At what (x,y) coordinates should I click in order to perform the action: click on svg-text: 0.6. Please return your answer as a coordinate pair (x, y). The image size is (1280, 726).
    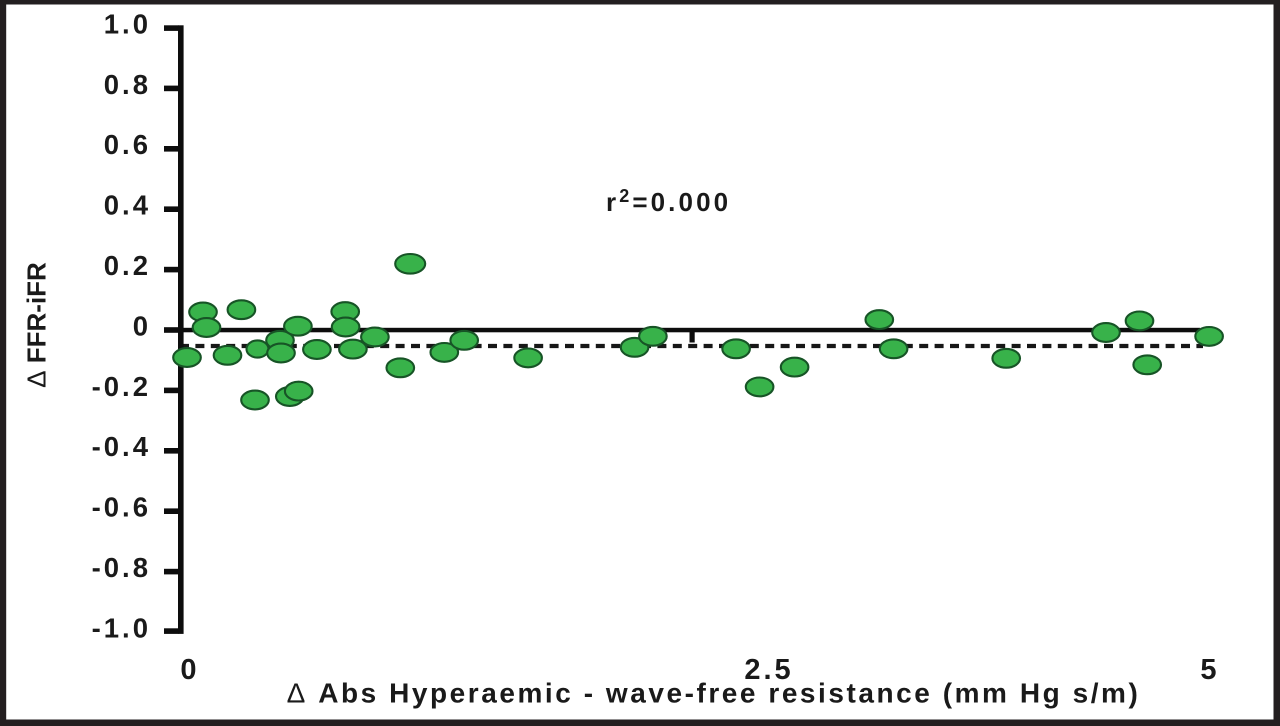
    Looking at the image, I should click on (127, 144).